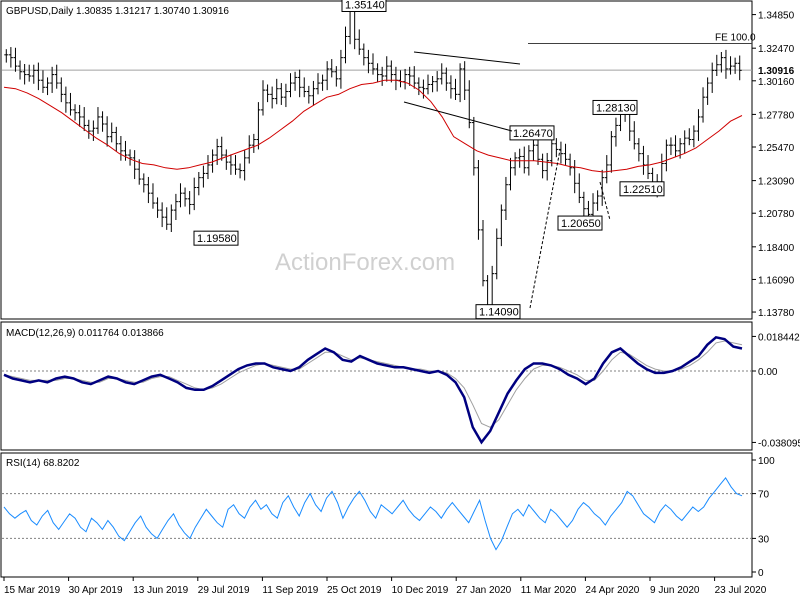 Image resolution: width=800 pixels, height=600 pixels. I want to click on price-annotation: 1.35140, so click(364, 6).